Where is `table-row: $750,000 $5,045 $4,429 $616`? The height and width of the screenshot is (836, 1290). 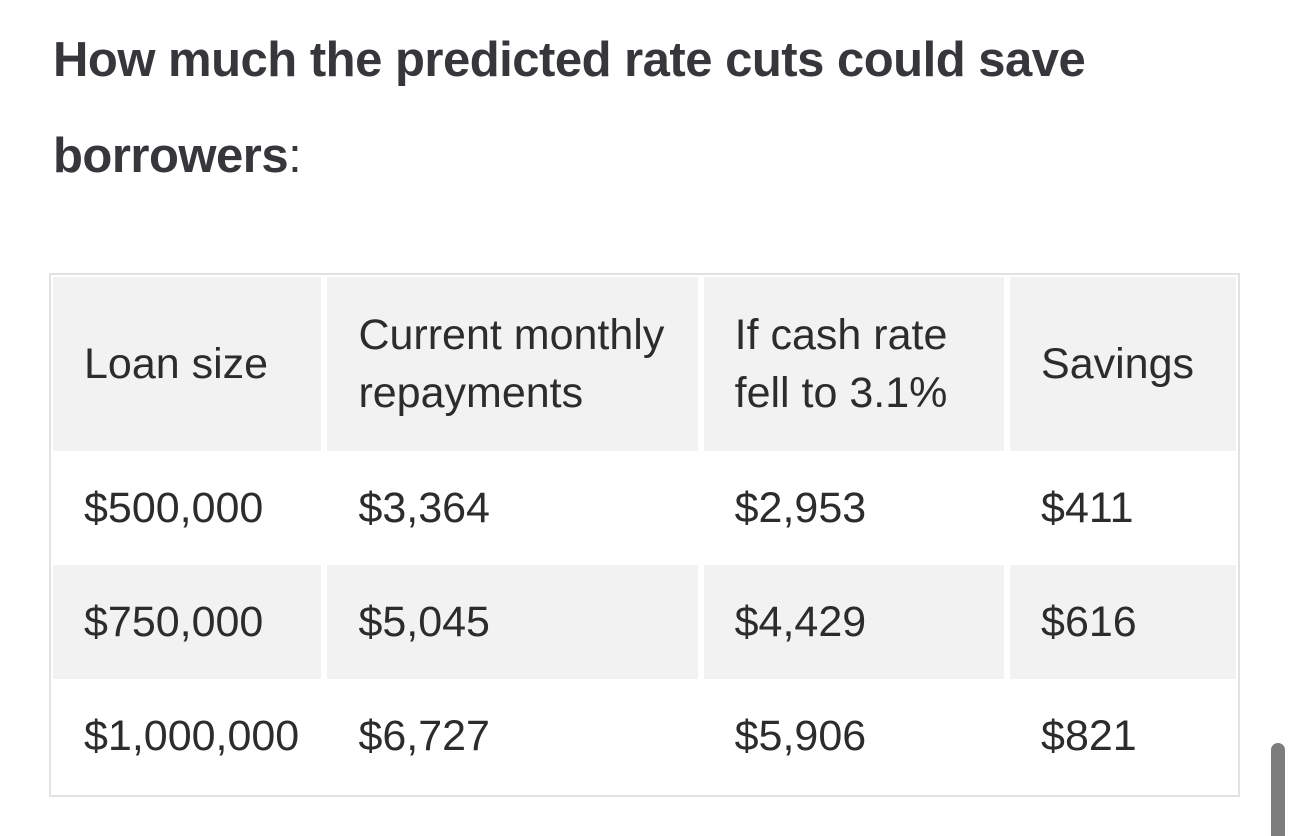 table-row: $750,000 $5,045 $4,429 $616 is located at coordinates (644, 622).